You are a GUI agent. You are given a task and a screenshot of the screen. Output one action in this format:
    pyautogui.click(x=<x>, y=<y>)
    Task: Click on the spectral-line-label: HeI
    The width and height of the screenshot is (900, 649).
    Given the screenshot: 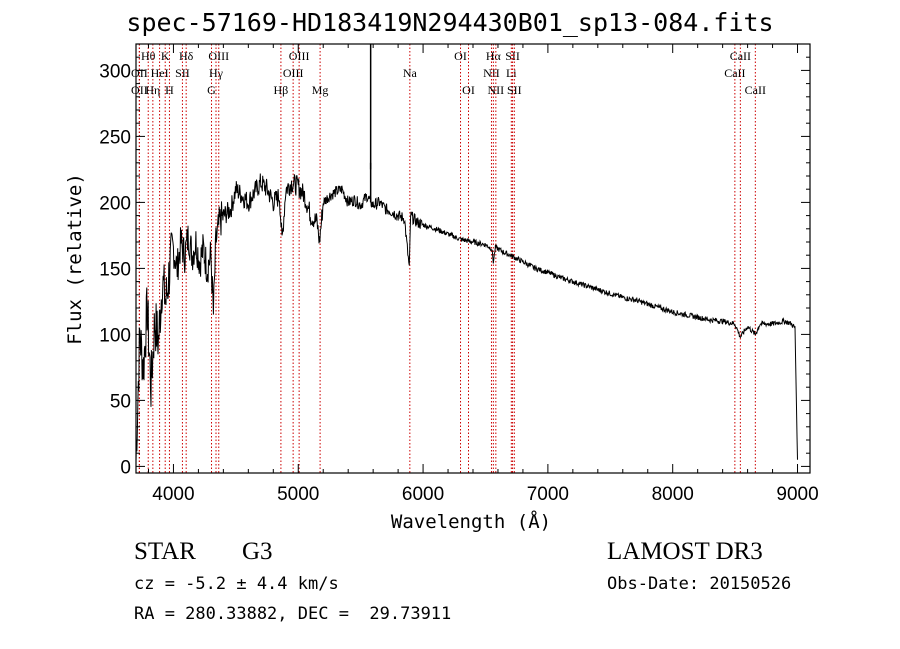 What is the action you would take?
    pyautogui.click(x=160, y=73)
    